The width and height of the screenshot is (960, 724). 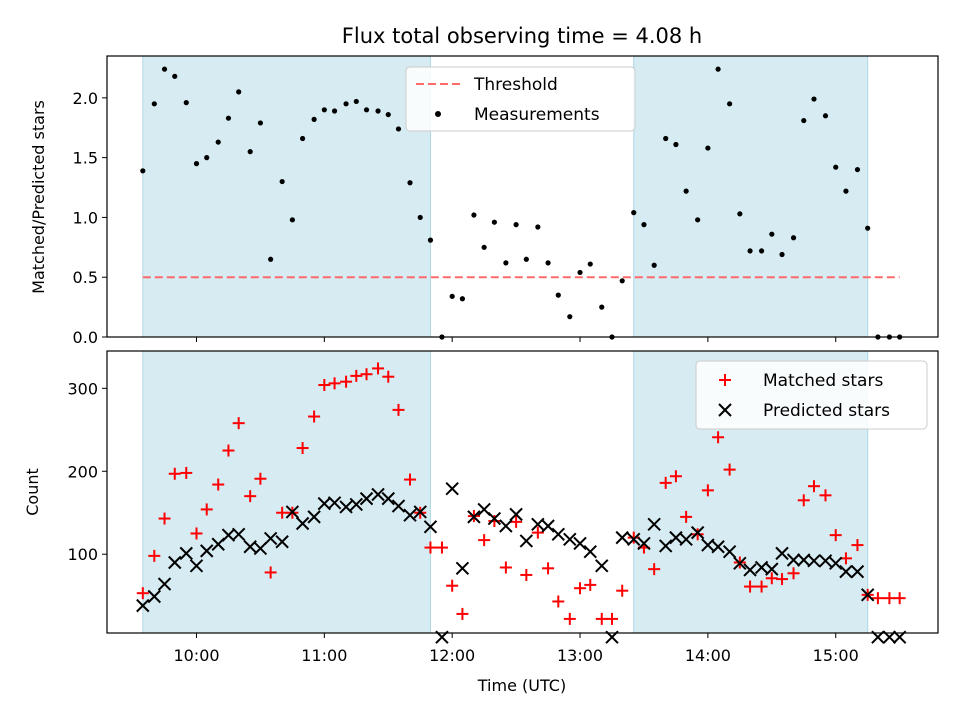 I want to click on legend-threshold-label: Threshold, so click(x=515, y=85).